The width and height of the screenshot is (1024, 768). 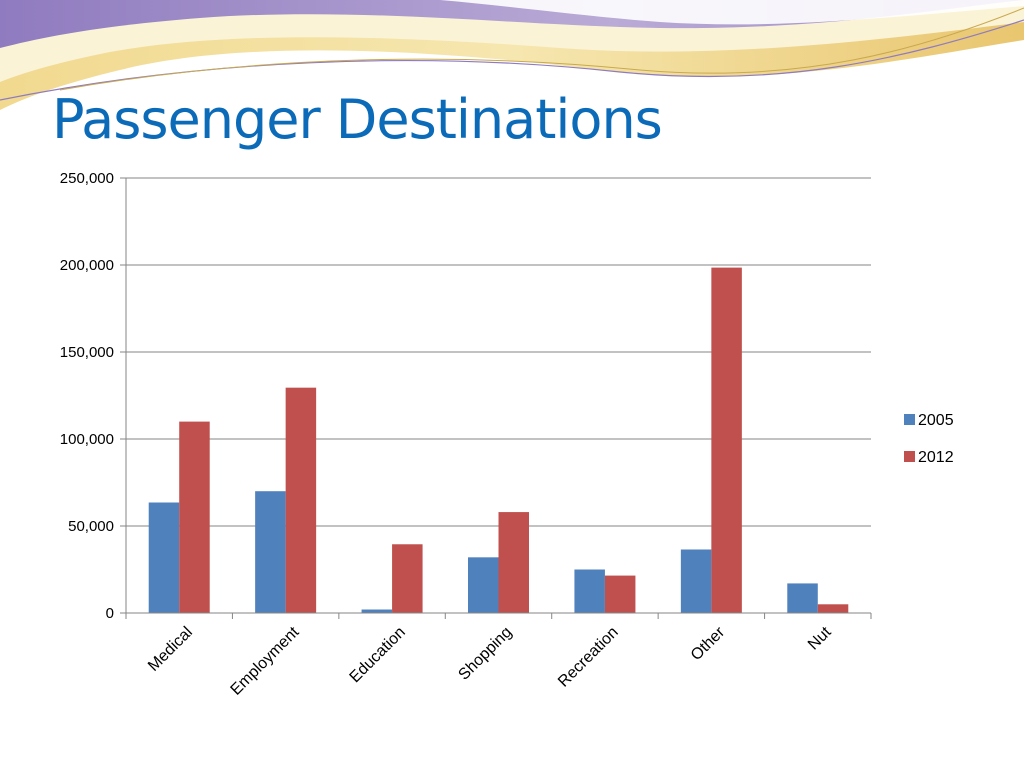 I want to click on legend-swatch-2012, so click(x=909, y=456).